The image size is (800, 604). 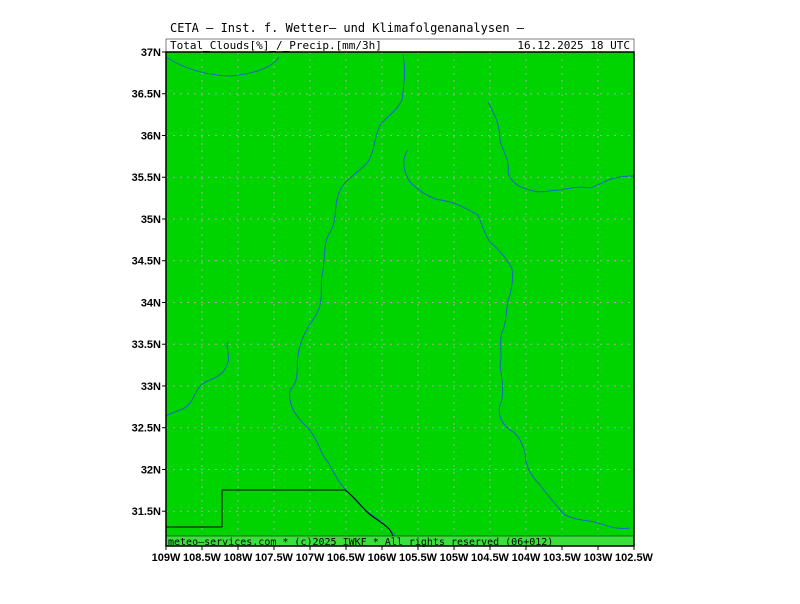 I want to click on river-rio-grande, so click(x=347, y=295).